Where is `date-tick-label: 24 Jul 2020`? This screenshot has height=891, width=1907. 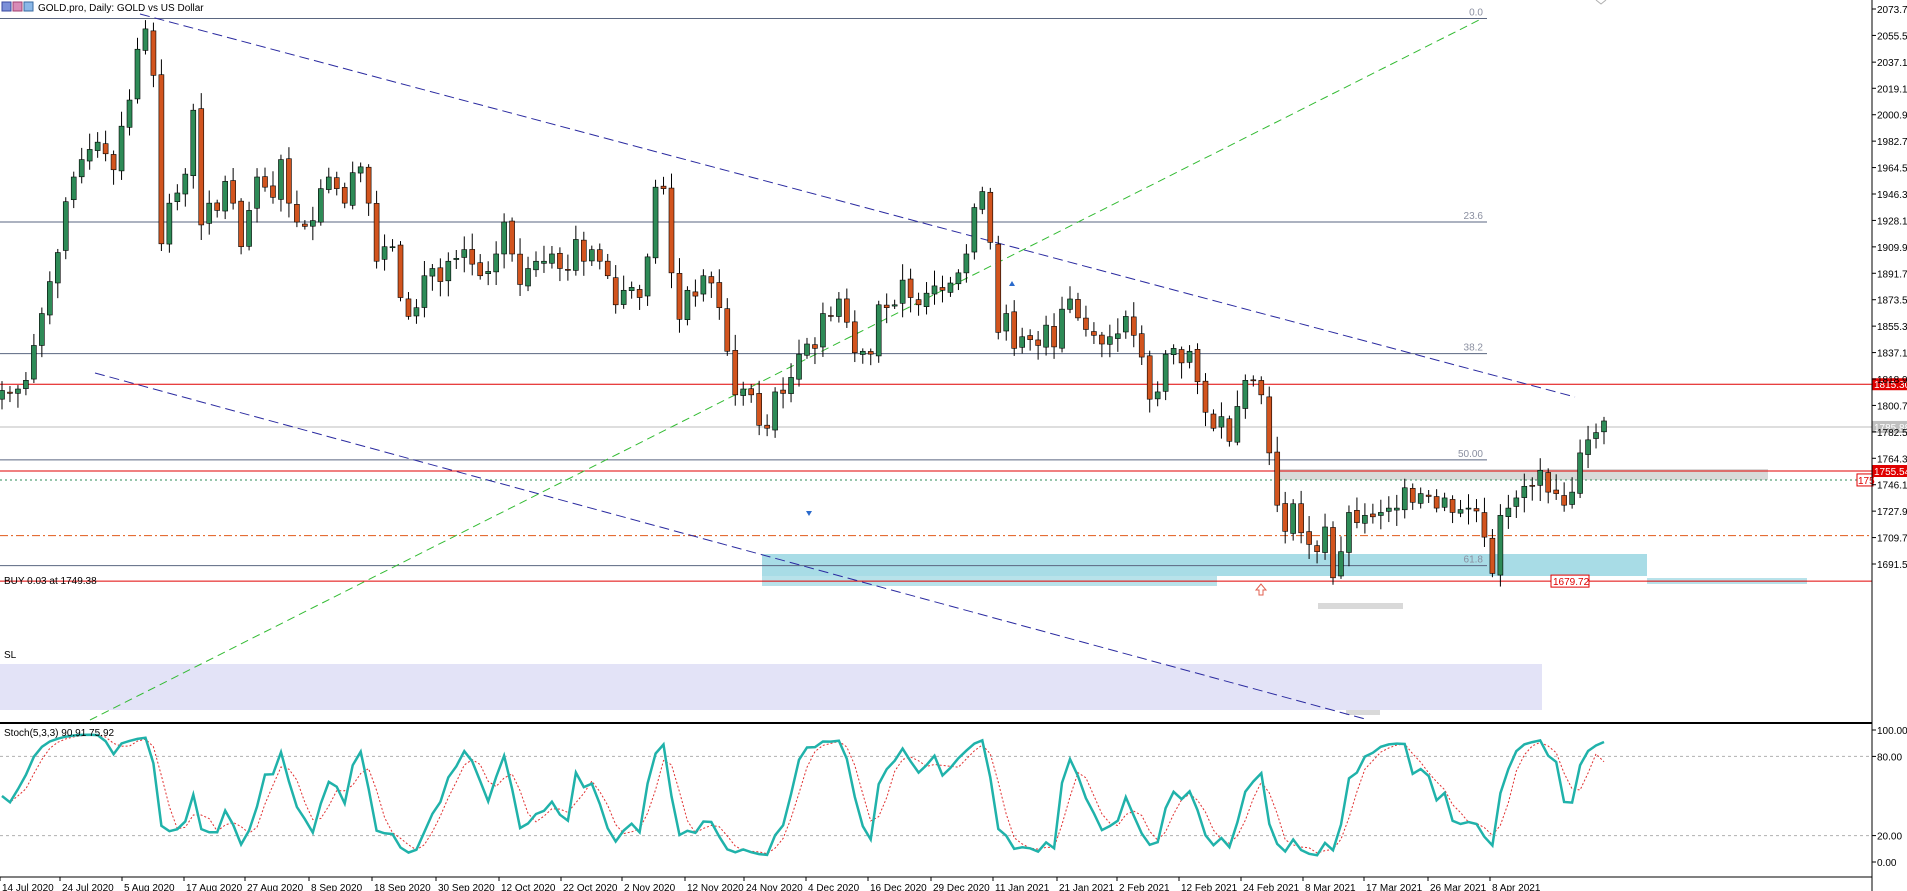
date-tick-label: 24 Jul 2020 is located at coordinates (88, 887).